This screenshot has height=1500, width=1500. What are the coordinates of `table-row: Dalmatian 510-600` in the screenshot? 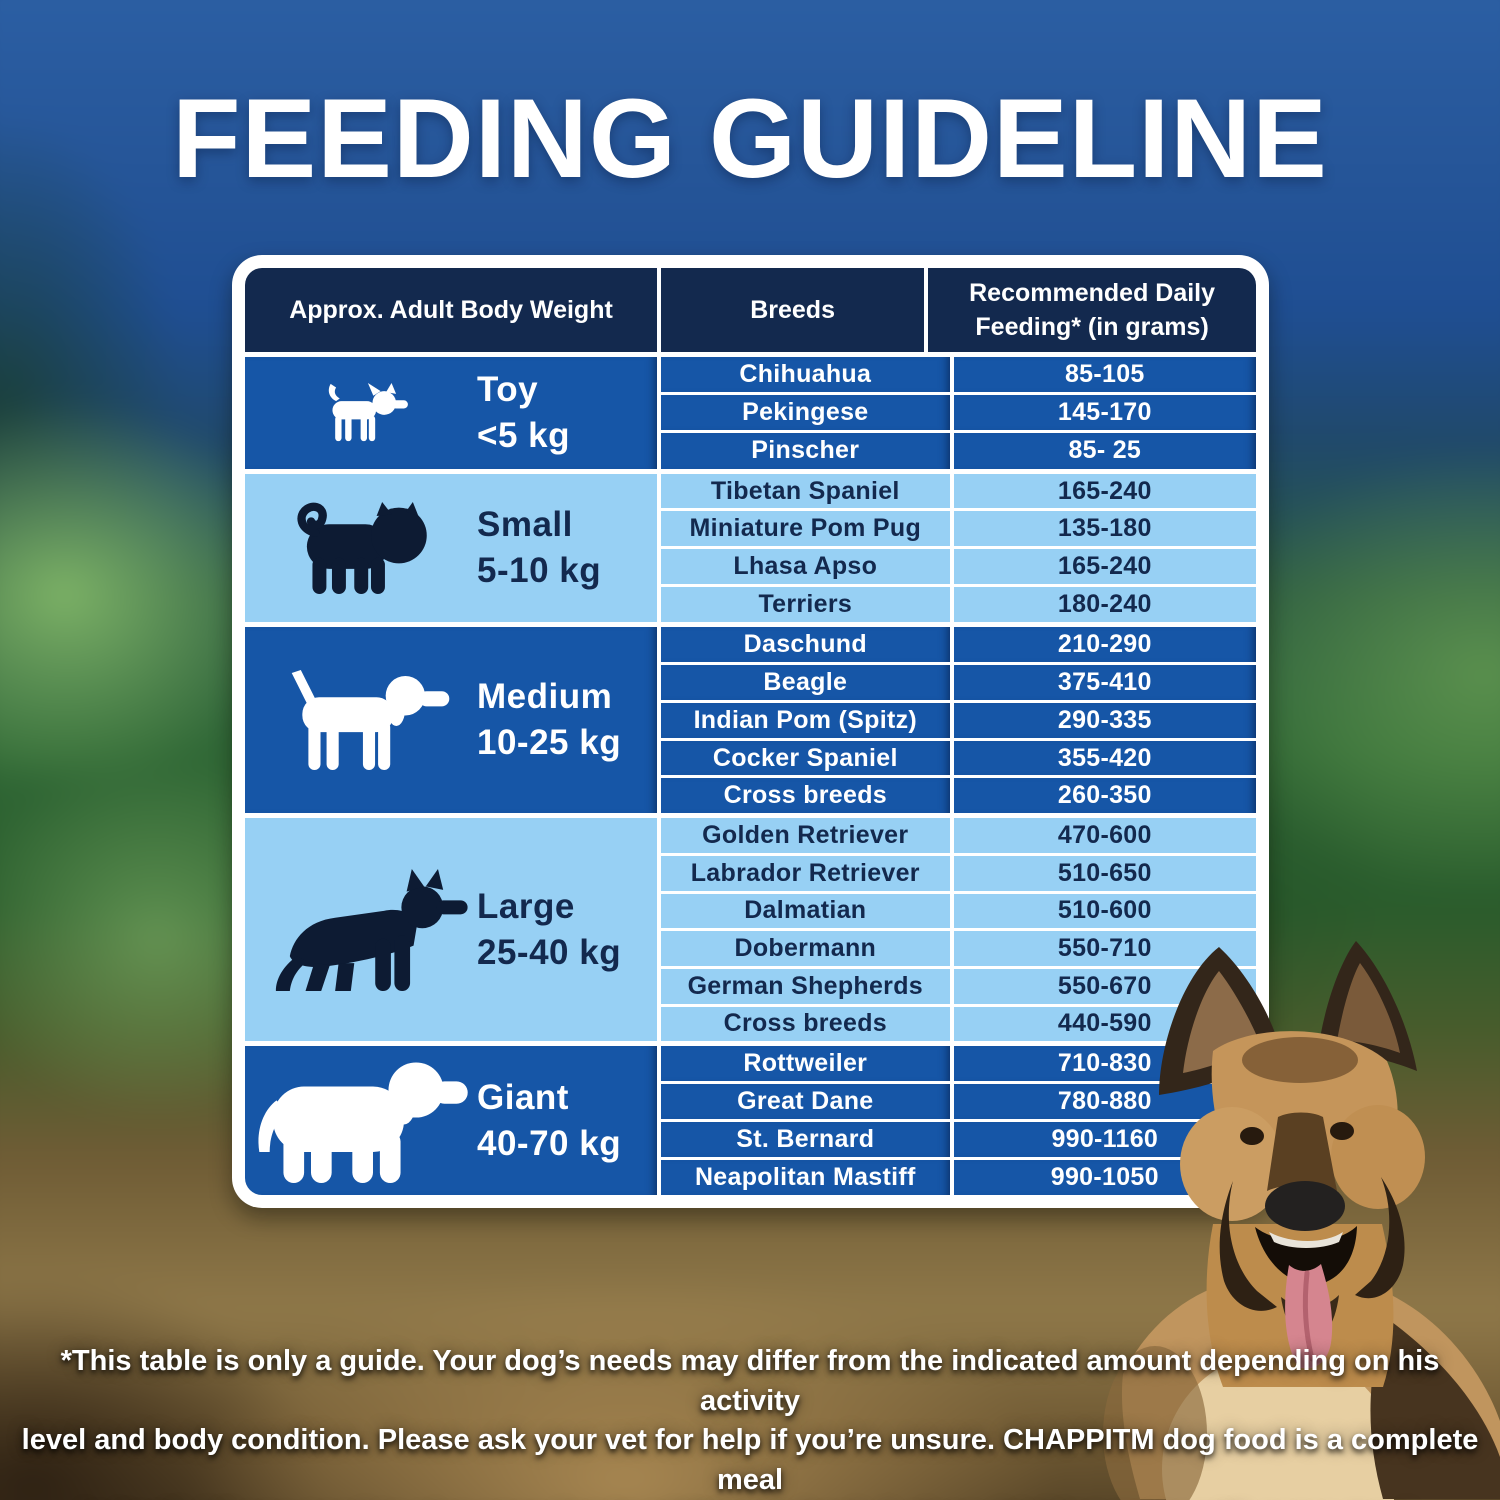 It's located at (958, 911).